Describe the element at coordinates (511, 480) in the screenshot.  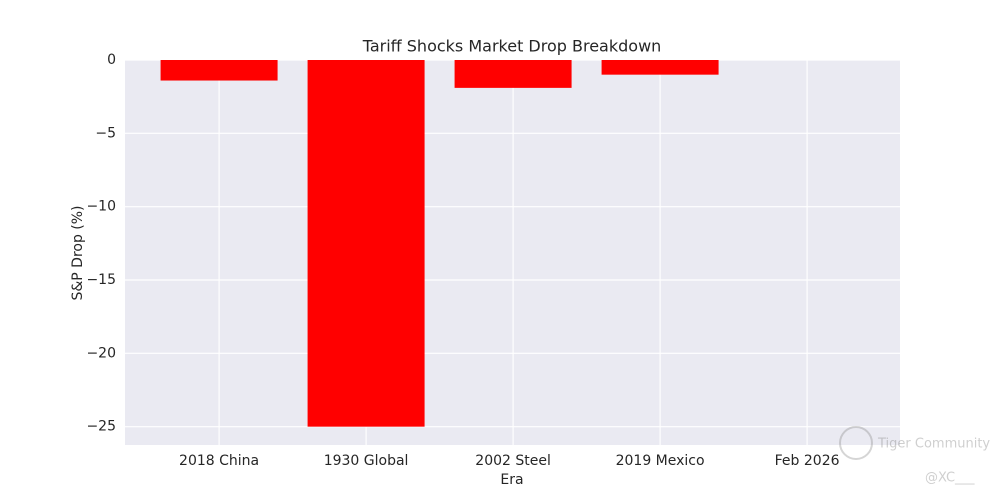
I see `x-axis-label: Era` at that location.